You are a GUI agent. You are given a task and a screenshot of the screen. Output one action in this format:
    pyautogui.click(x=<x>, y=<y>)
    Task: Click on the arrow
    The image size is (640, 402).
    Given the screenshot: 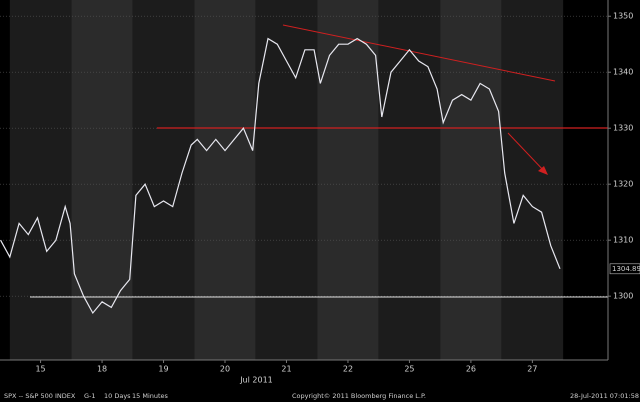 What is the action you would take?
    pyautogui.click(x=527, y=153)
    